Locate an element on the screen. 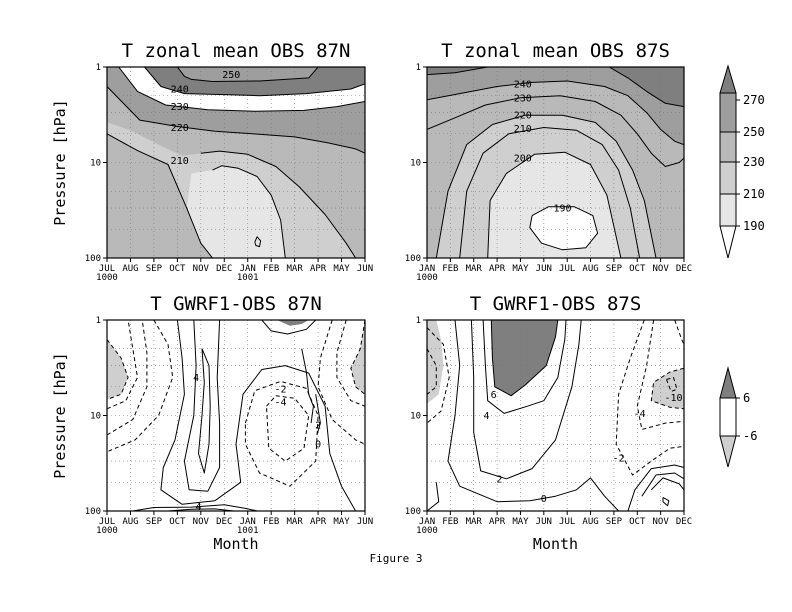 The width and height of the screenshot is (792, 612). colorbar-difference: 6 -6 is located at coordinates (738, 417).